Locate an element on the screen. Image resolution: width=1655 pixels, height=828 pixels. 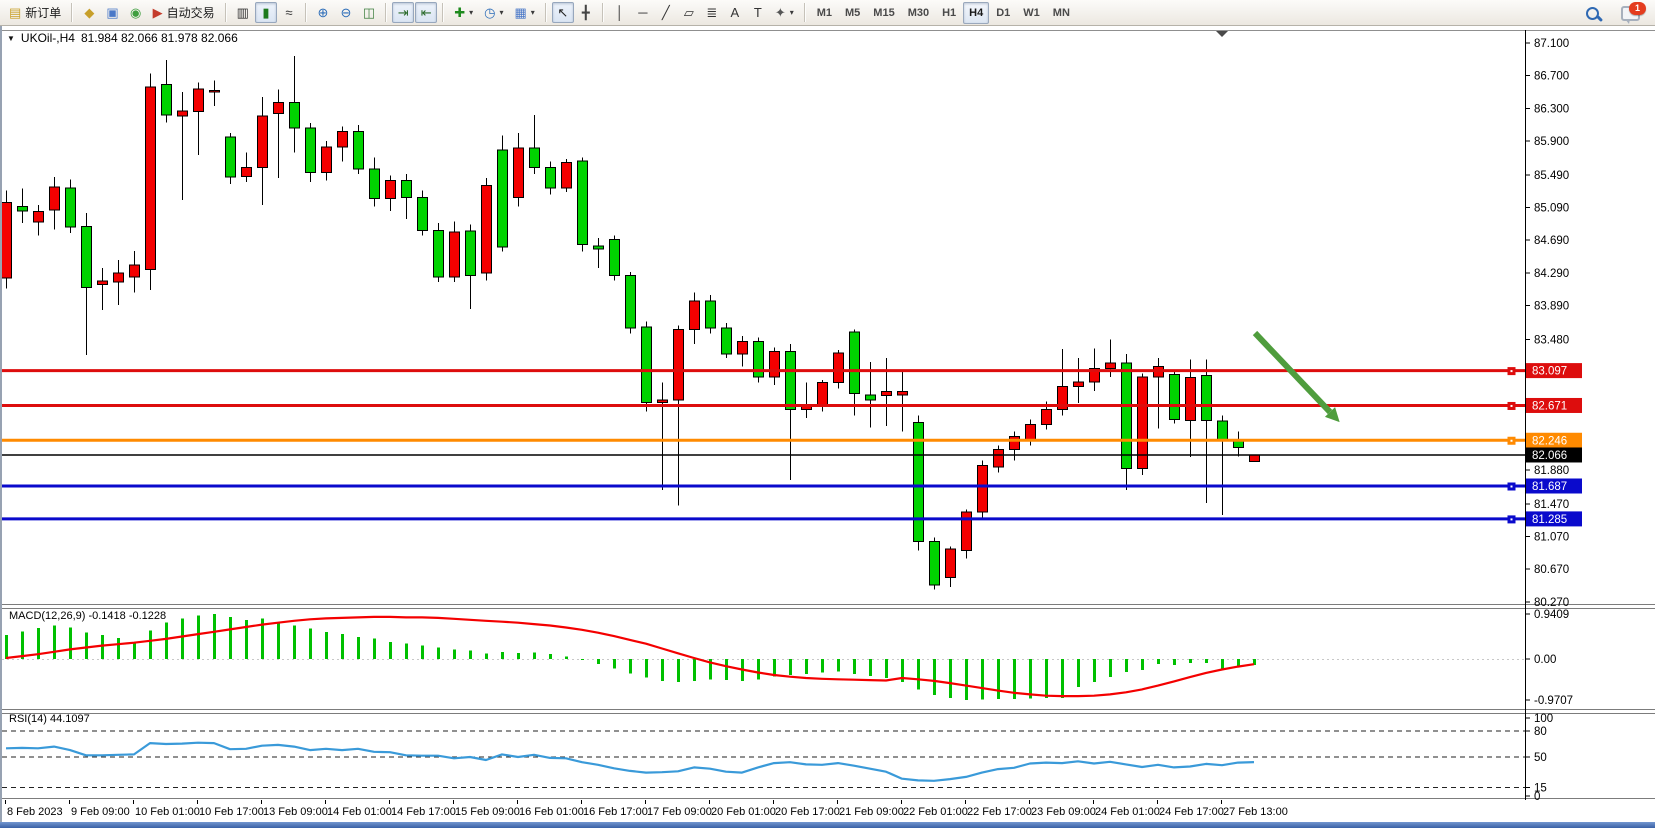
timeframe-m15: M15 is located at coordinates (884, 12).